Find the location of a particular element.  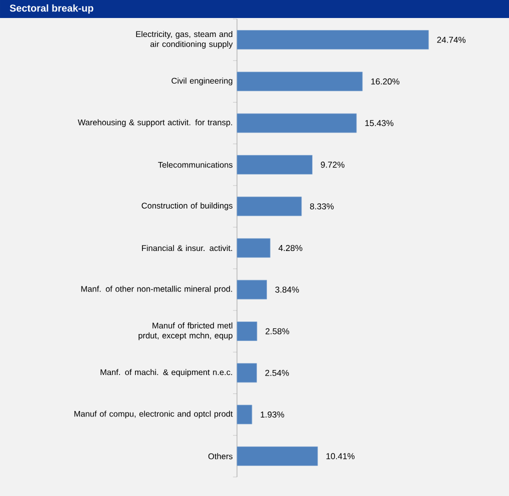

y-tick-label: Manuf of compu, electronic and optcl prodt is located at coordinates (153, 414).